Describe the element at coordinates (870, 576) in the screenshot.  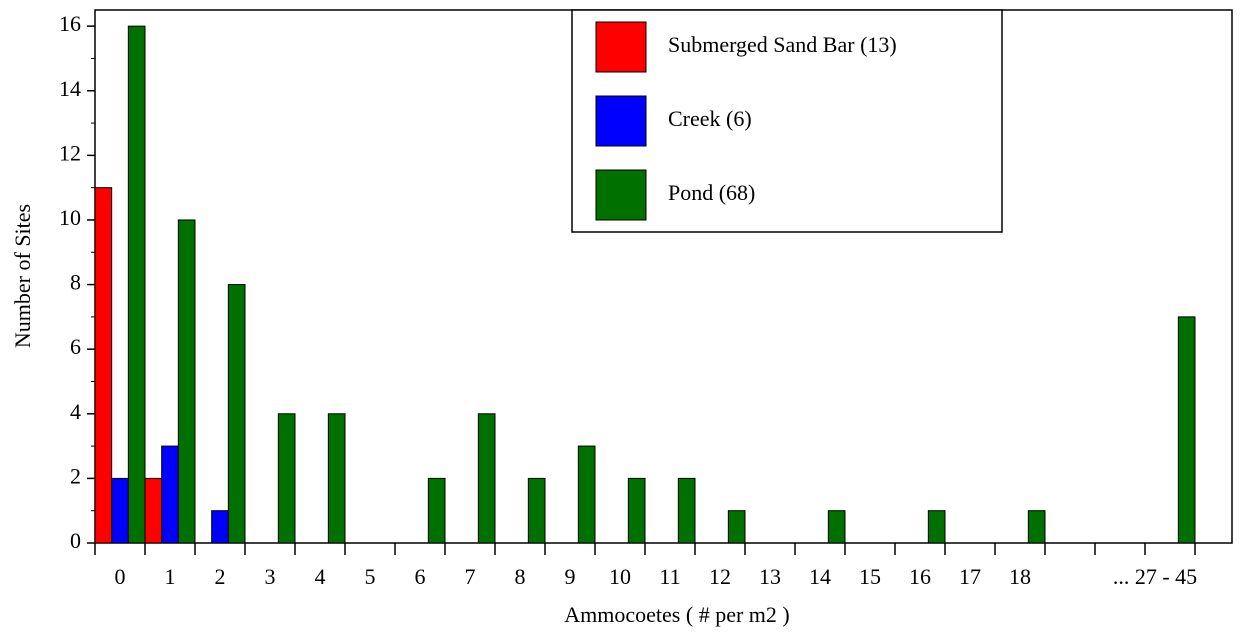
I see `x-tick-label: 15` at that location.